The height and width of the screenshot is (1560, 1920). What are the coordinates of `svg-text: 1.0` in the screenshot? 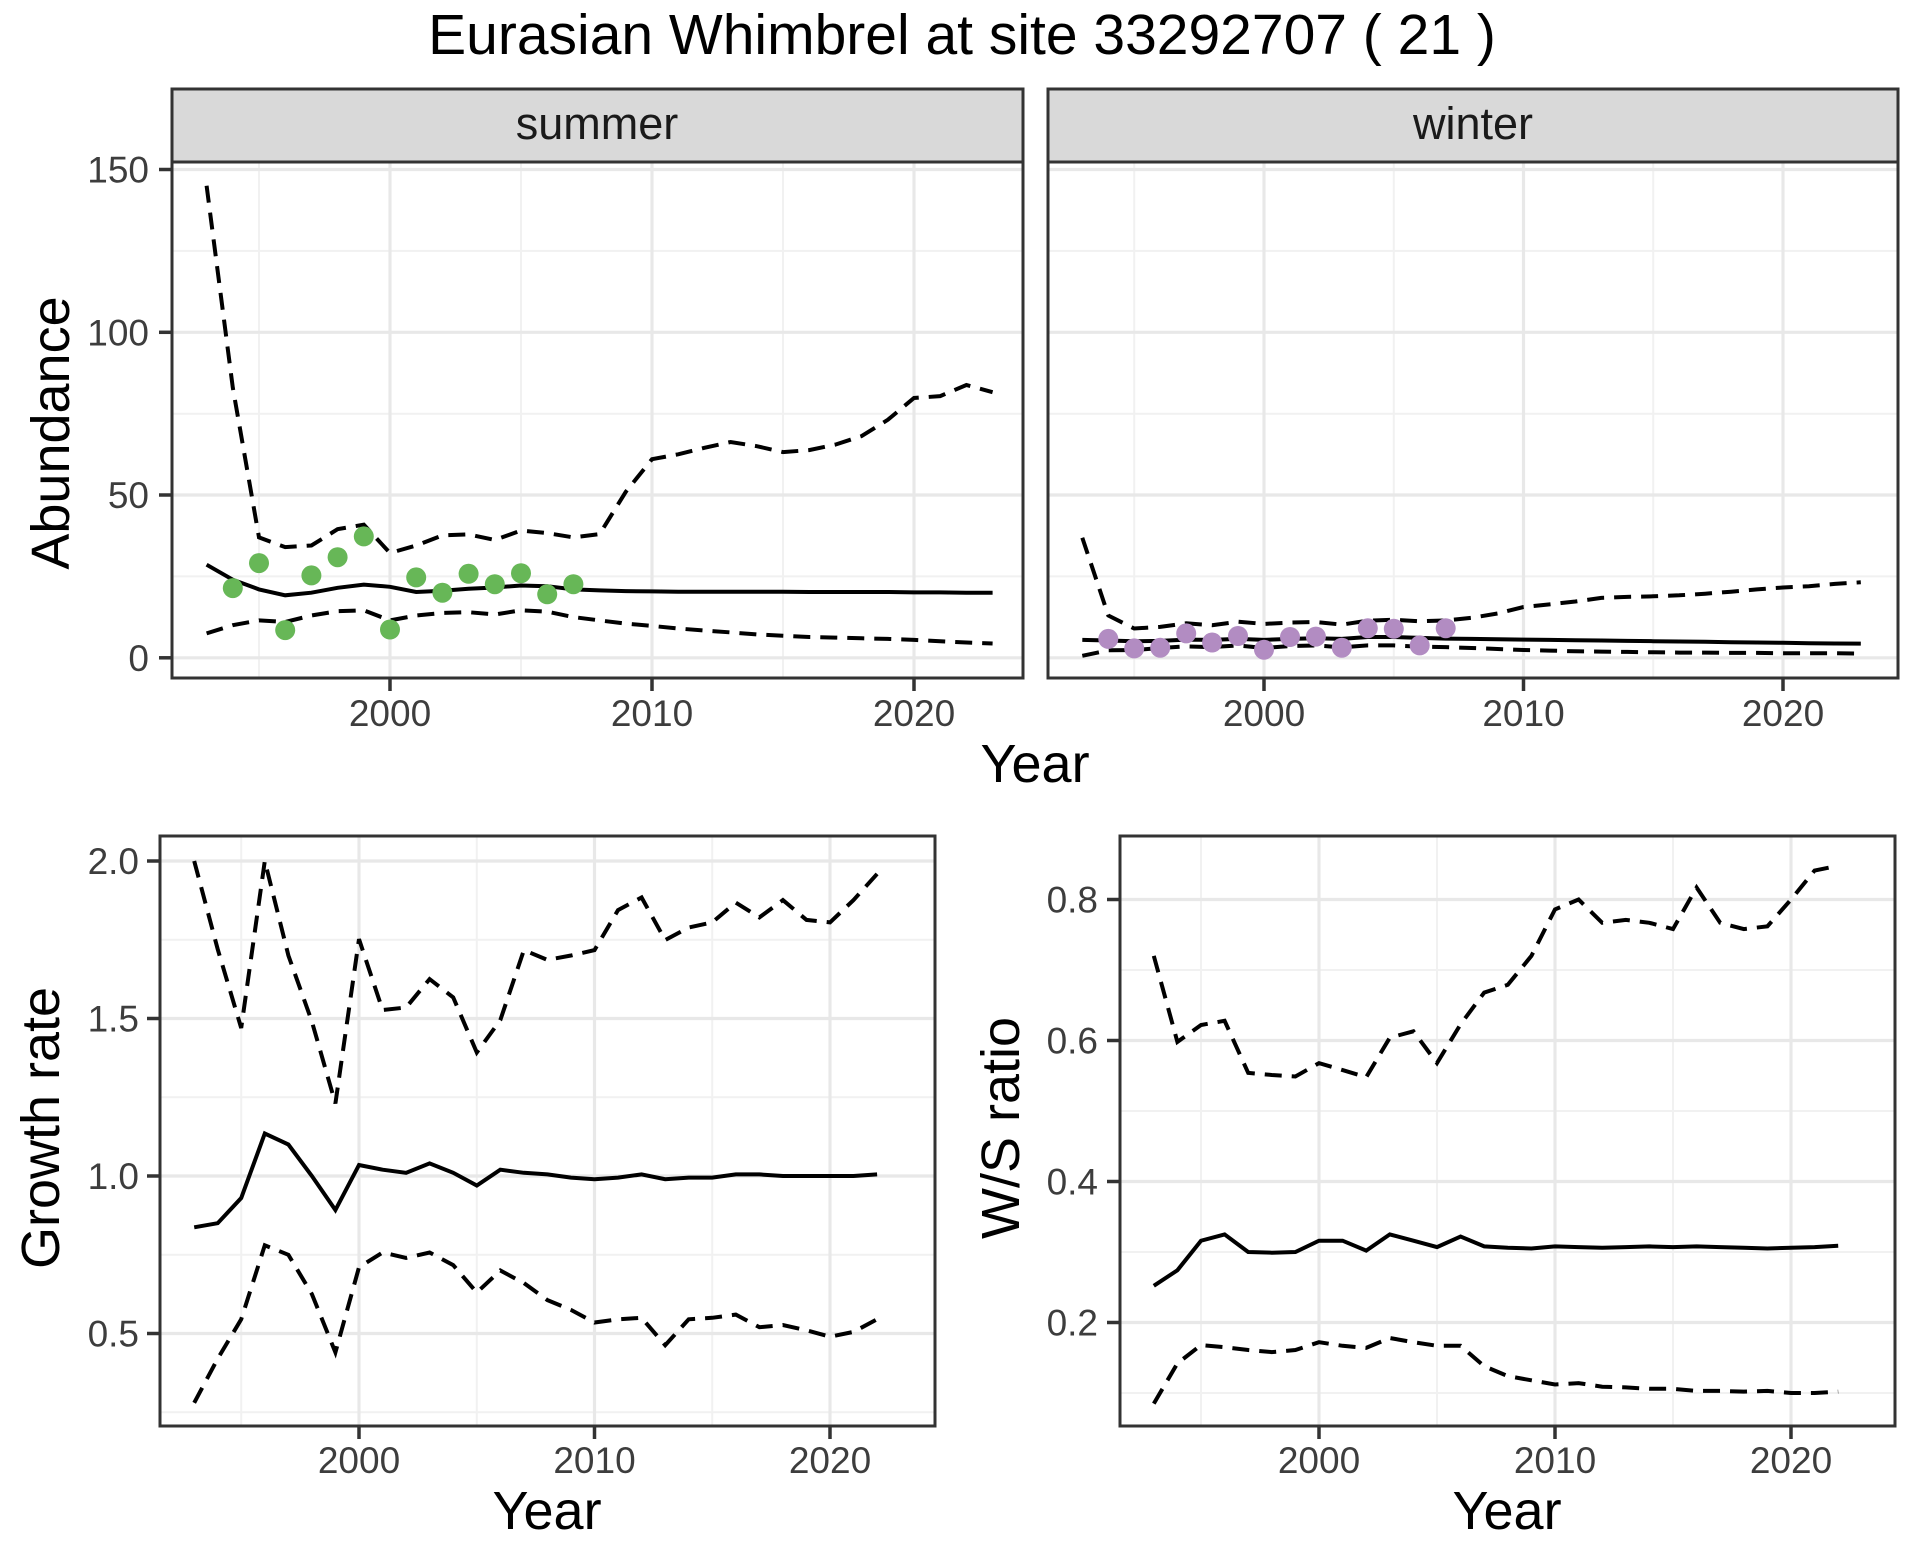 It's located at (113, 1176).